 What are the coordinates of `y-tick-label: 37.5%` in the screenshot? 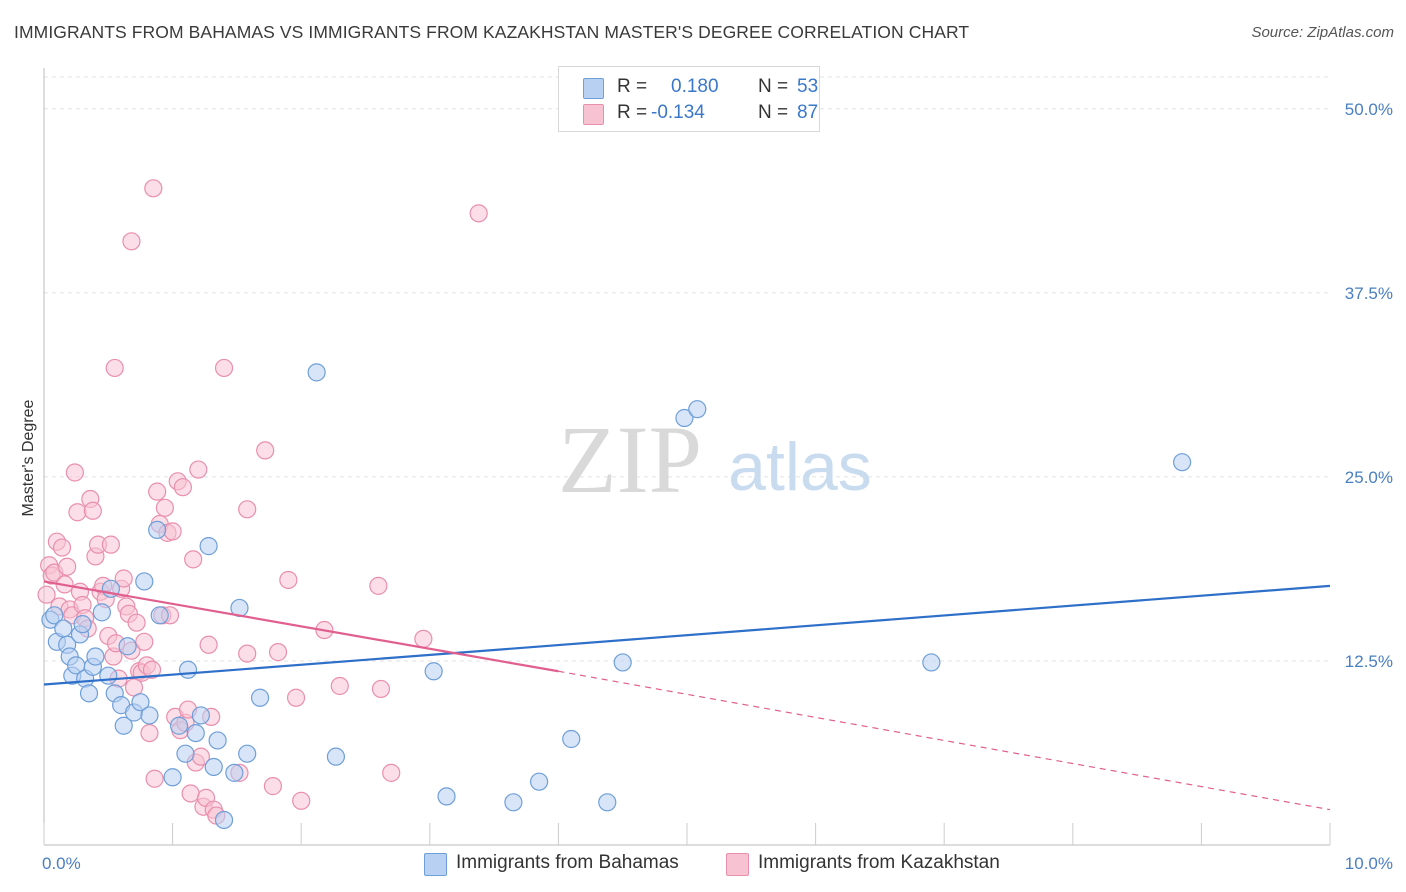 It's located at (1369, 293).